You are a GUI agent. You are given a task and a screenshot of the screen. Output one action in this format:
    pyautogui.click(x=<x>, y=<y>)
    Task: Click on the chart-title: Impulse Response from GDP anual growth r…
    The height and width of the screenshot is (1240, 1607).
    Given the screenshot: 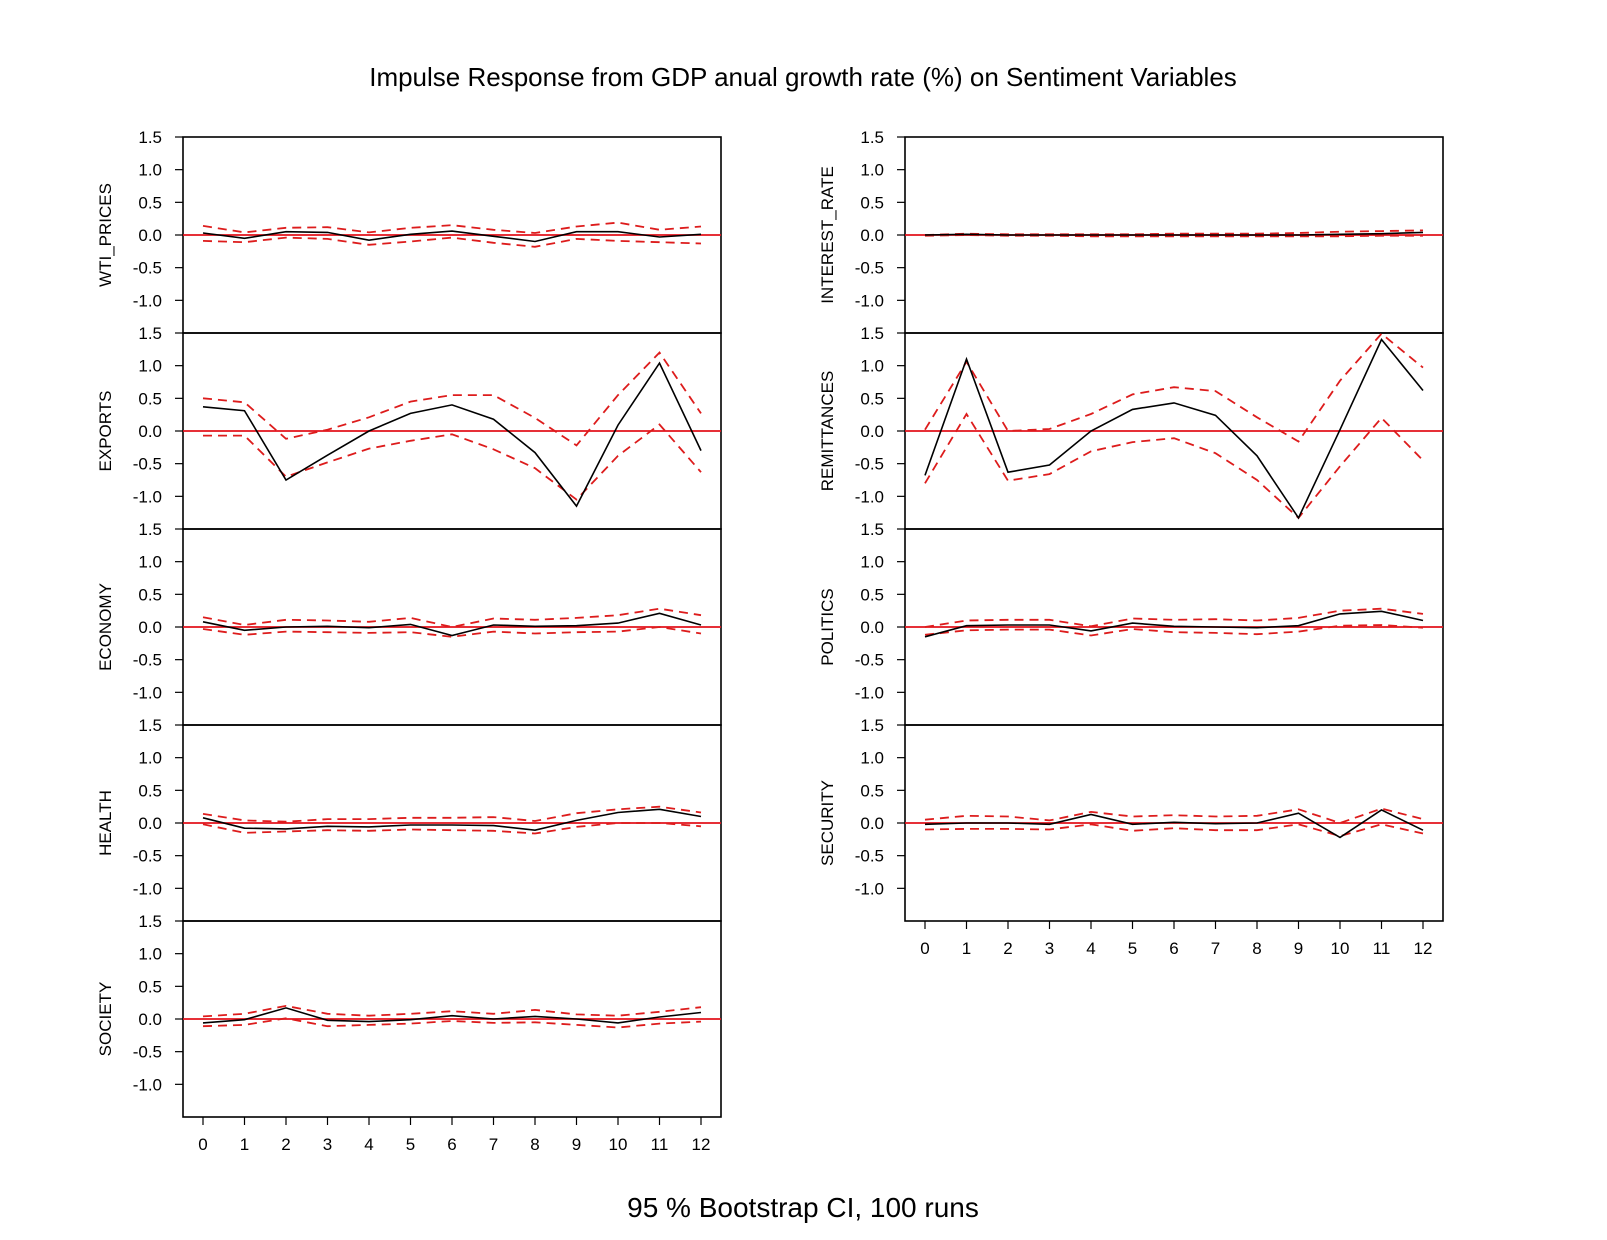 What is the action you would take?
    pyautogui.click(x=803, y=77)
    